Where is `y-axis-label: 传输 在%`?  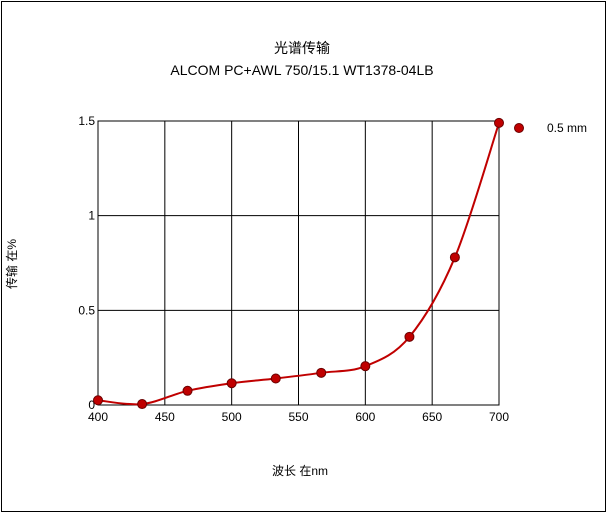
y-axis-label: 传输 在% is located at coordinates (11, 264).